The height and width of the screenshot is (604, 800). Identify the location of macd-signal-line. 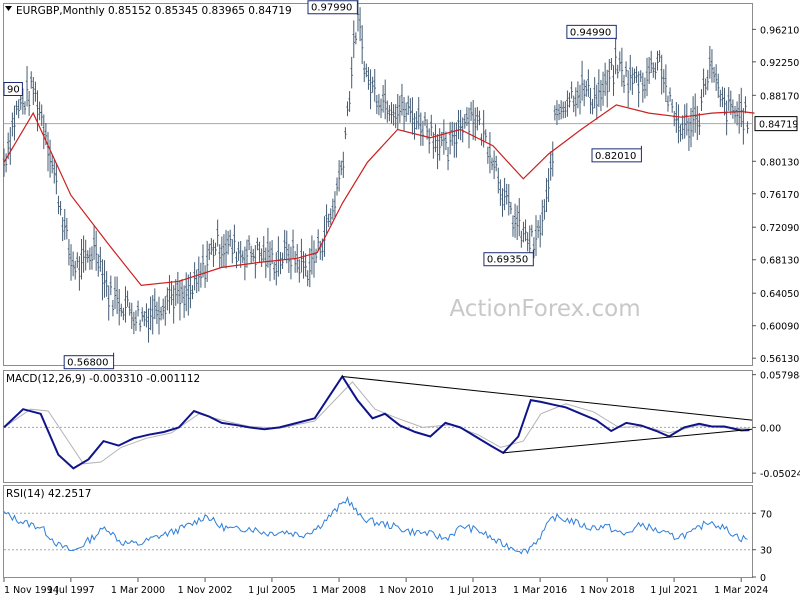
(376, 423).